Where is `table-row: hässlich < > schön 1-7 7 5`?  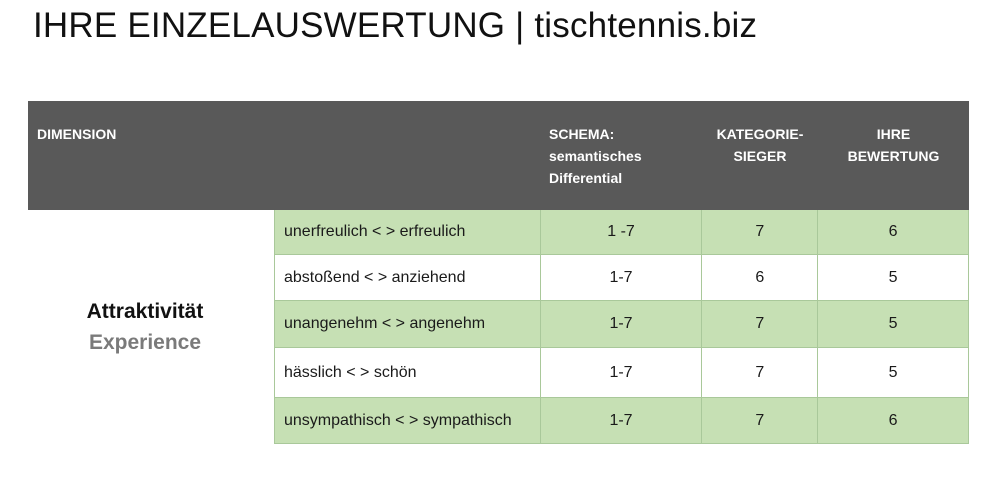
table-row: hässlich < > schön 1-7 7 5 is located at coordinates (621, 373).